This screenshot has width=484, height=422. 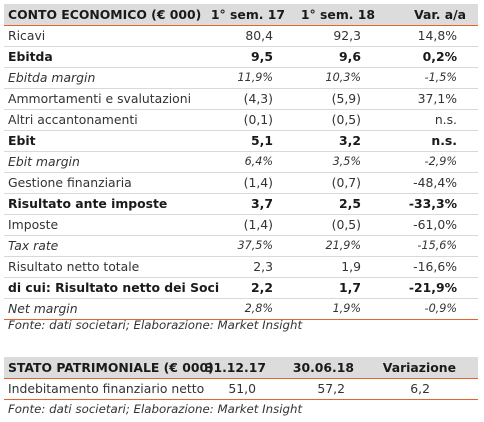 I want to click on income-header-col1: 1° sem. 17, so click(x=247, y=14).